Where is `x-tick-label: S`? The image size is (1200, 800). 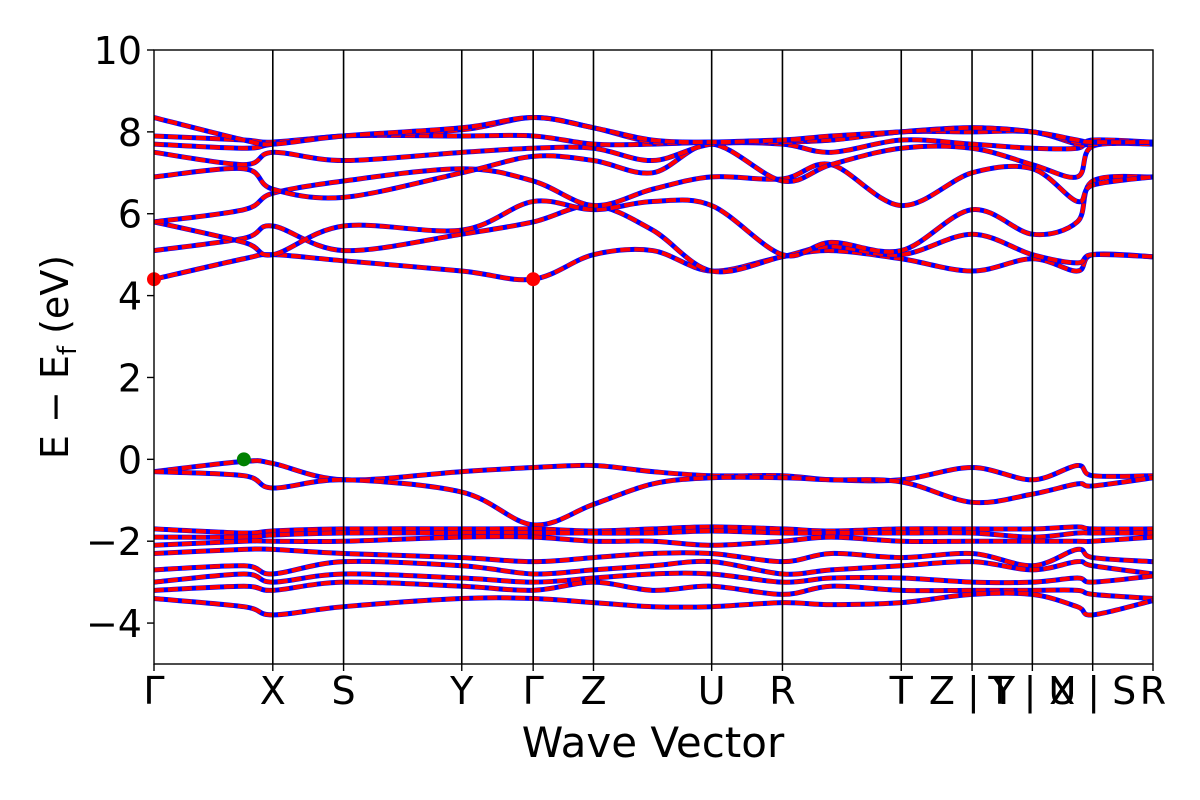
x-tick-label: S is located at coordinates (344, 691).